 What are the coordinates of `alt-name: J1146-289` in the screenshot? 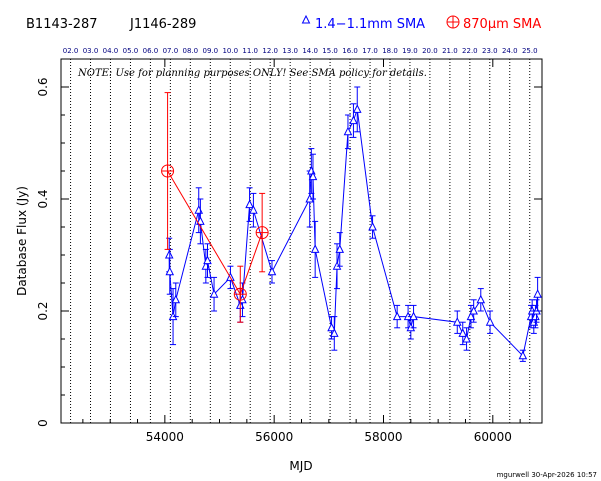 It's located at (162, 24).